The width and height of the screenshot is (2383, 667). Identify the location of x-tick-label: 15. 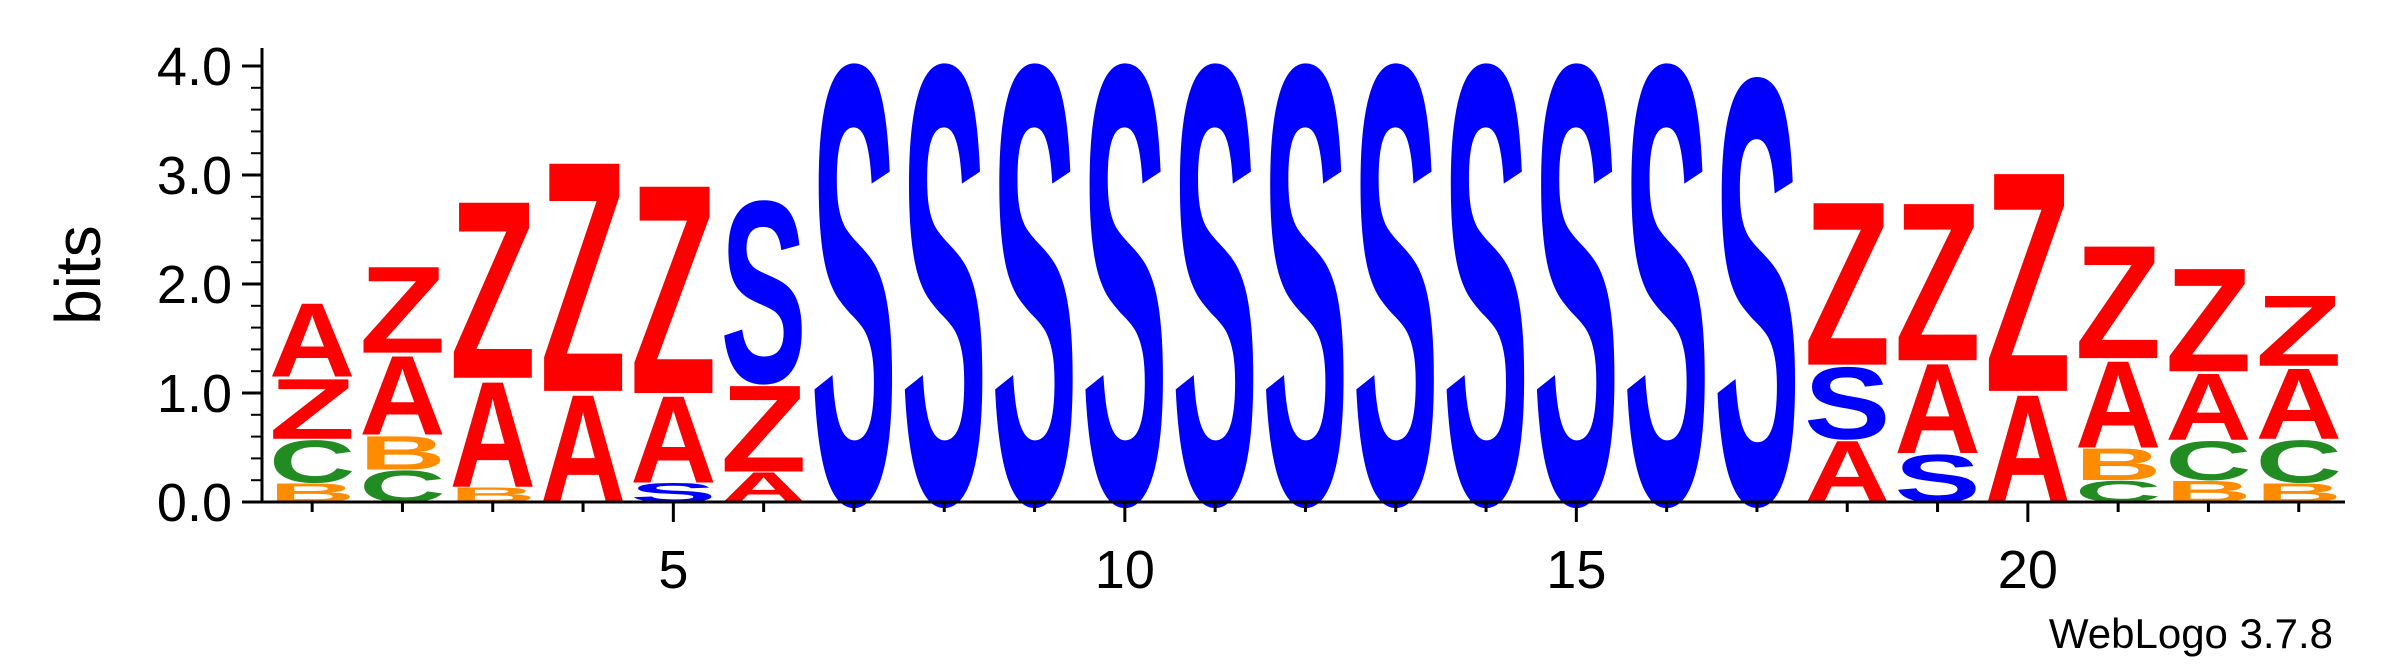
(1576, 570).